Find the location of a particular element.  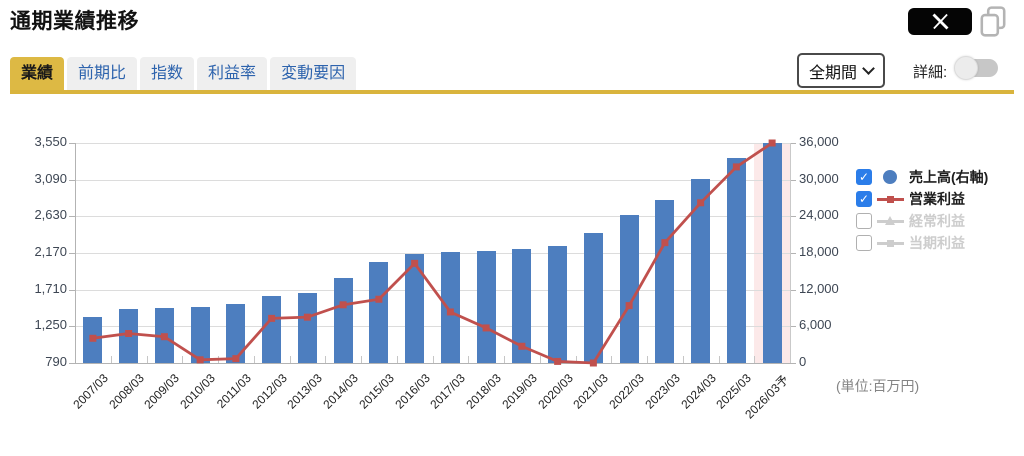

legend-row-net-profit: 当期利益 is located at coordinates (922, 243).